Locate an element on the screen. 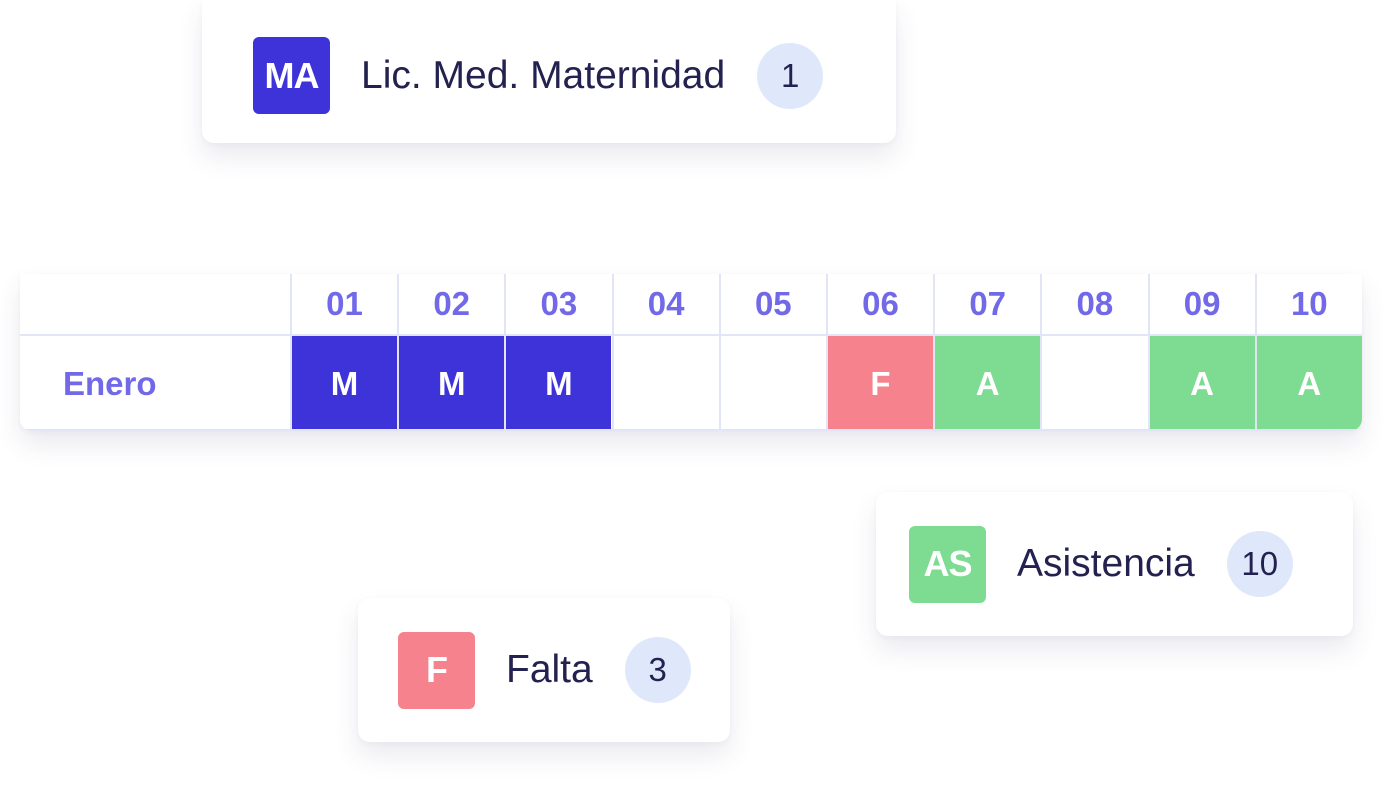 The image size is (1385, 805). day-column: 06 F is located at coordinates (879, 352).